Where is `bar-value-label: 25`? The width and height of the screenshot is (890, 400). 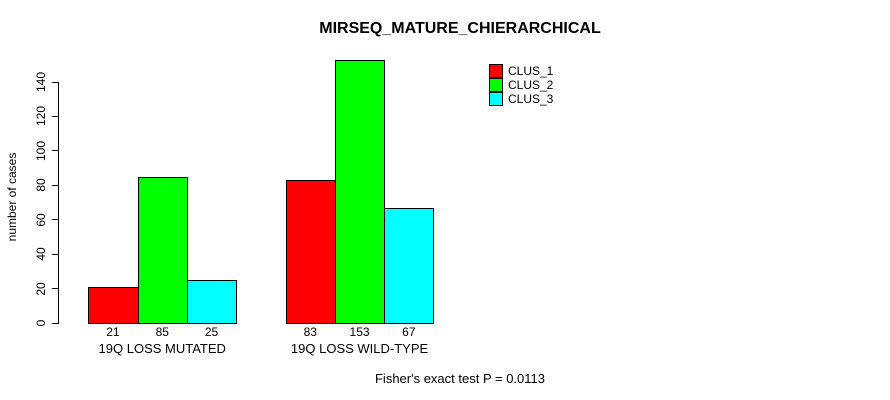 bar-value-label: 25 is located at coordinates (211, 332).